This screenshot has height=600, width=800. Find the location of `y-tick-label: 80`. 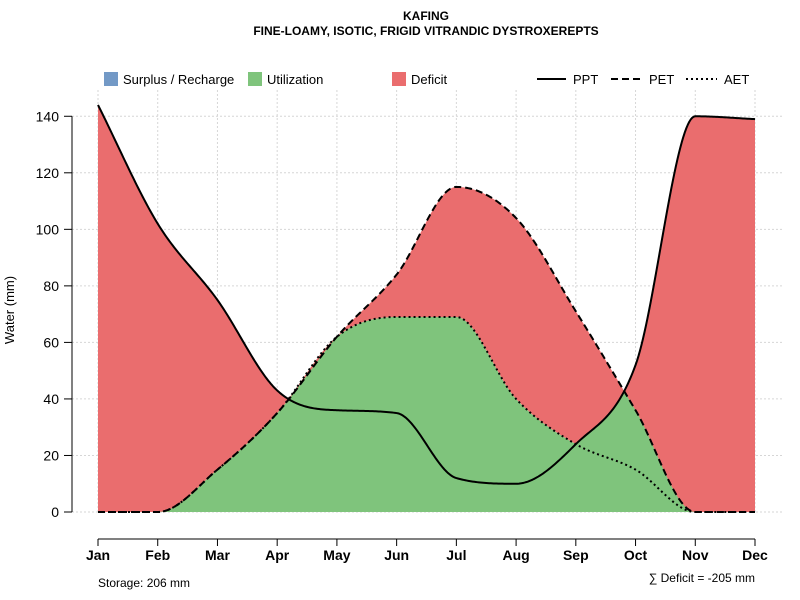

y-tick-label: 80 is located at coordinates (51, 286).